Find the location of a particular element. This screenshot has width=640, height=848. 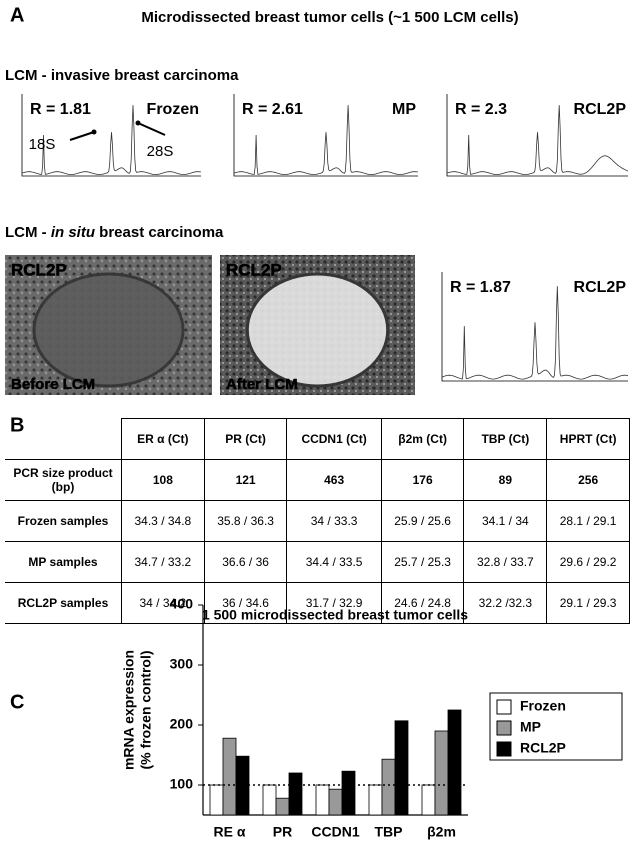

table-cell: CCDN1 (Ct) is located at coordinates (334, 439).